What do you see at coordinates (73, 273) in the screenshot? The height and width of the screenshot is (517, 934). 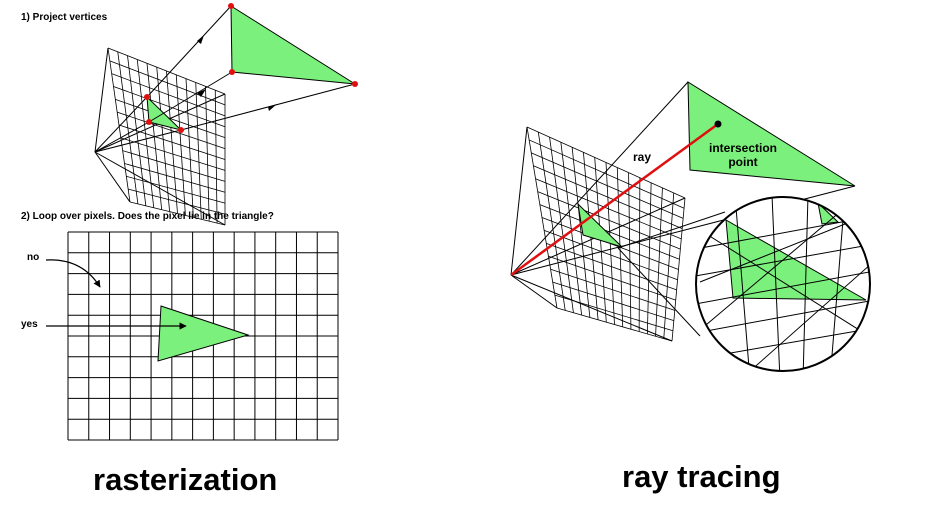 I see `no-arrow` at bounding box center [73, 273].